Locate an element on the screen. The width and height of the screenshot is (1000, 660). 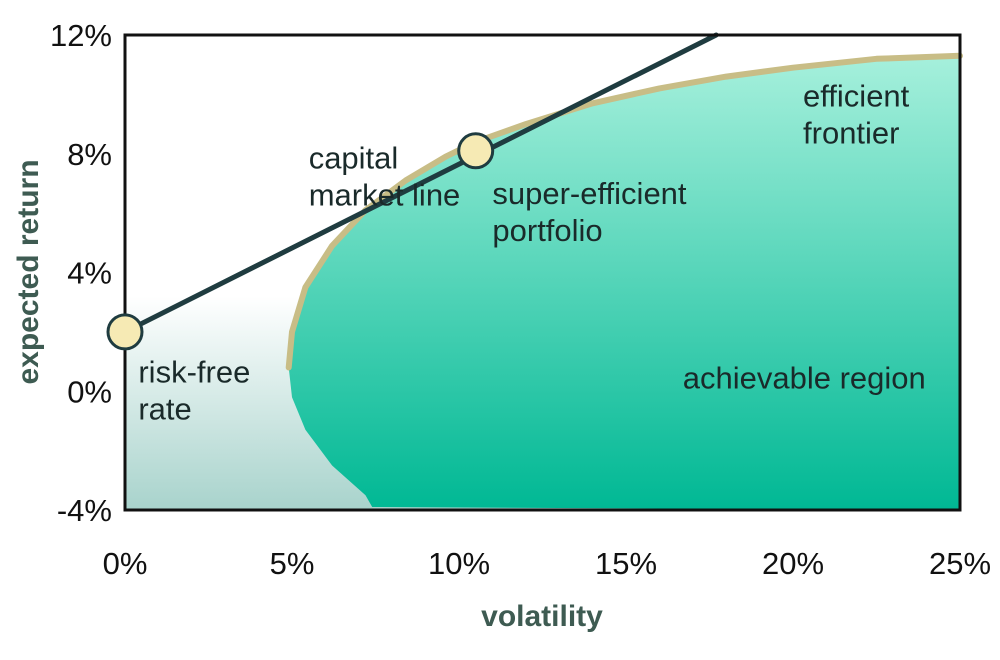
x-axis-title: volatility is located at coordinates (542, 616).